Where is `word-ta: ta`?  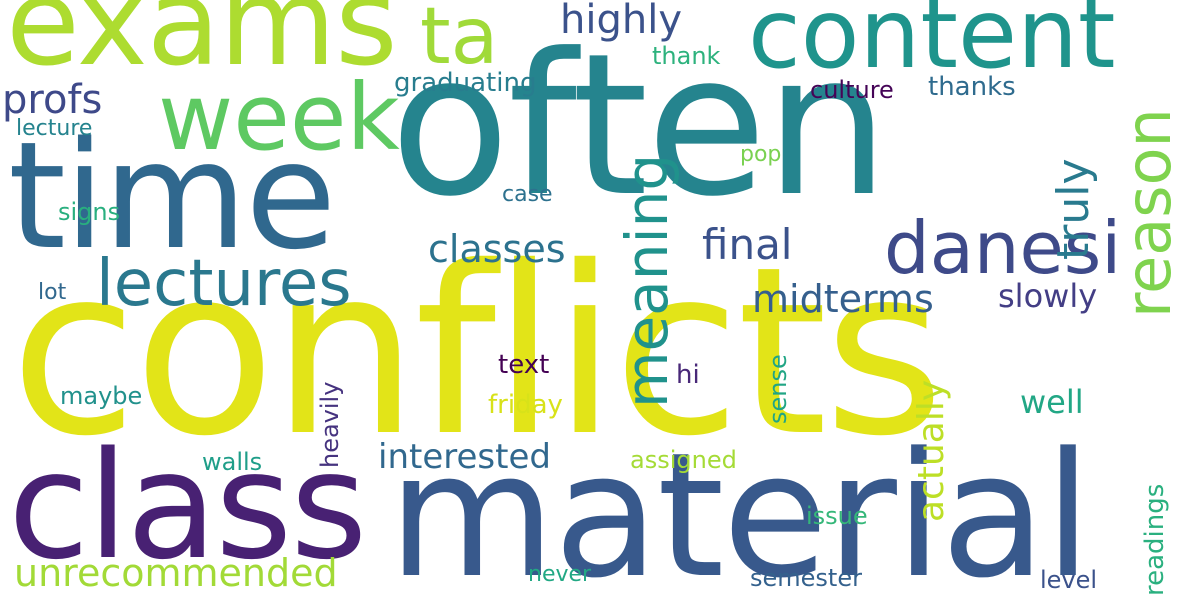
word-ta: ta is located at coordinates (459, 41).